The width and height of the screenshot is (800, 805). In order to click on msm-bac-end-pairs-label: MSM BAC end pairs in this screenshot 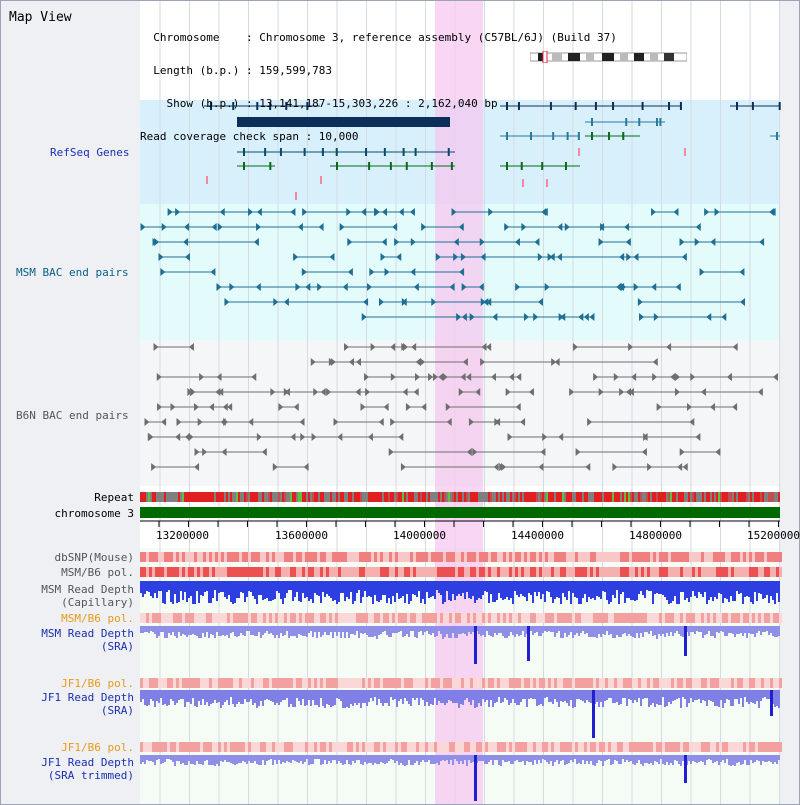, I will do `click(72, 272)`.